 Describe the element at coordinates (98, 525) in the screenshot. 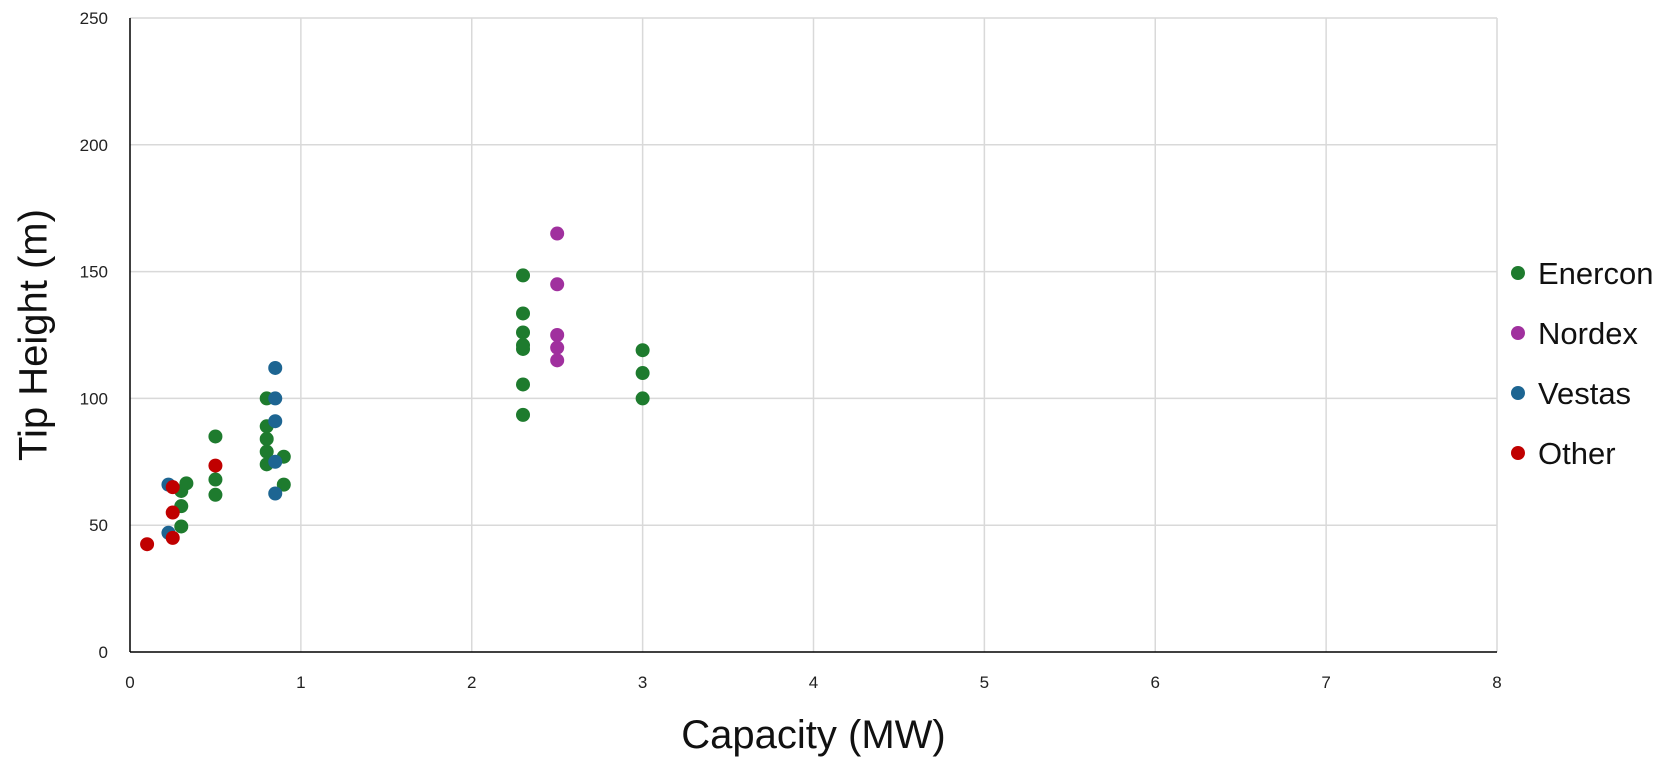

I see `y-tick-label: 50` at that location.